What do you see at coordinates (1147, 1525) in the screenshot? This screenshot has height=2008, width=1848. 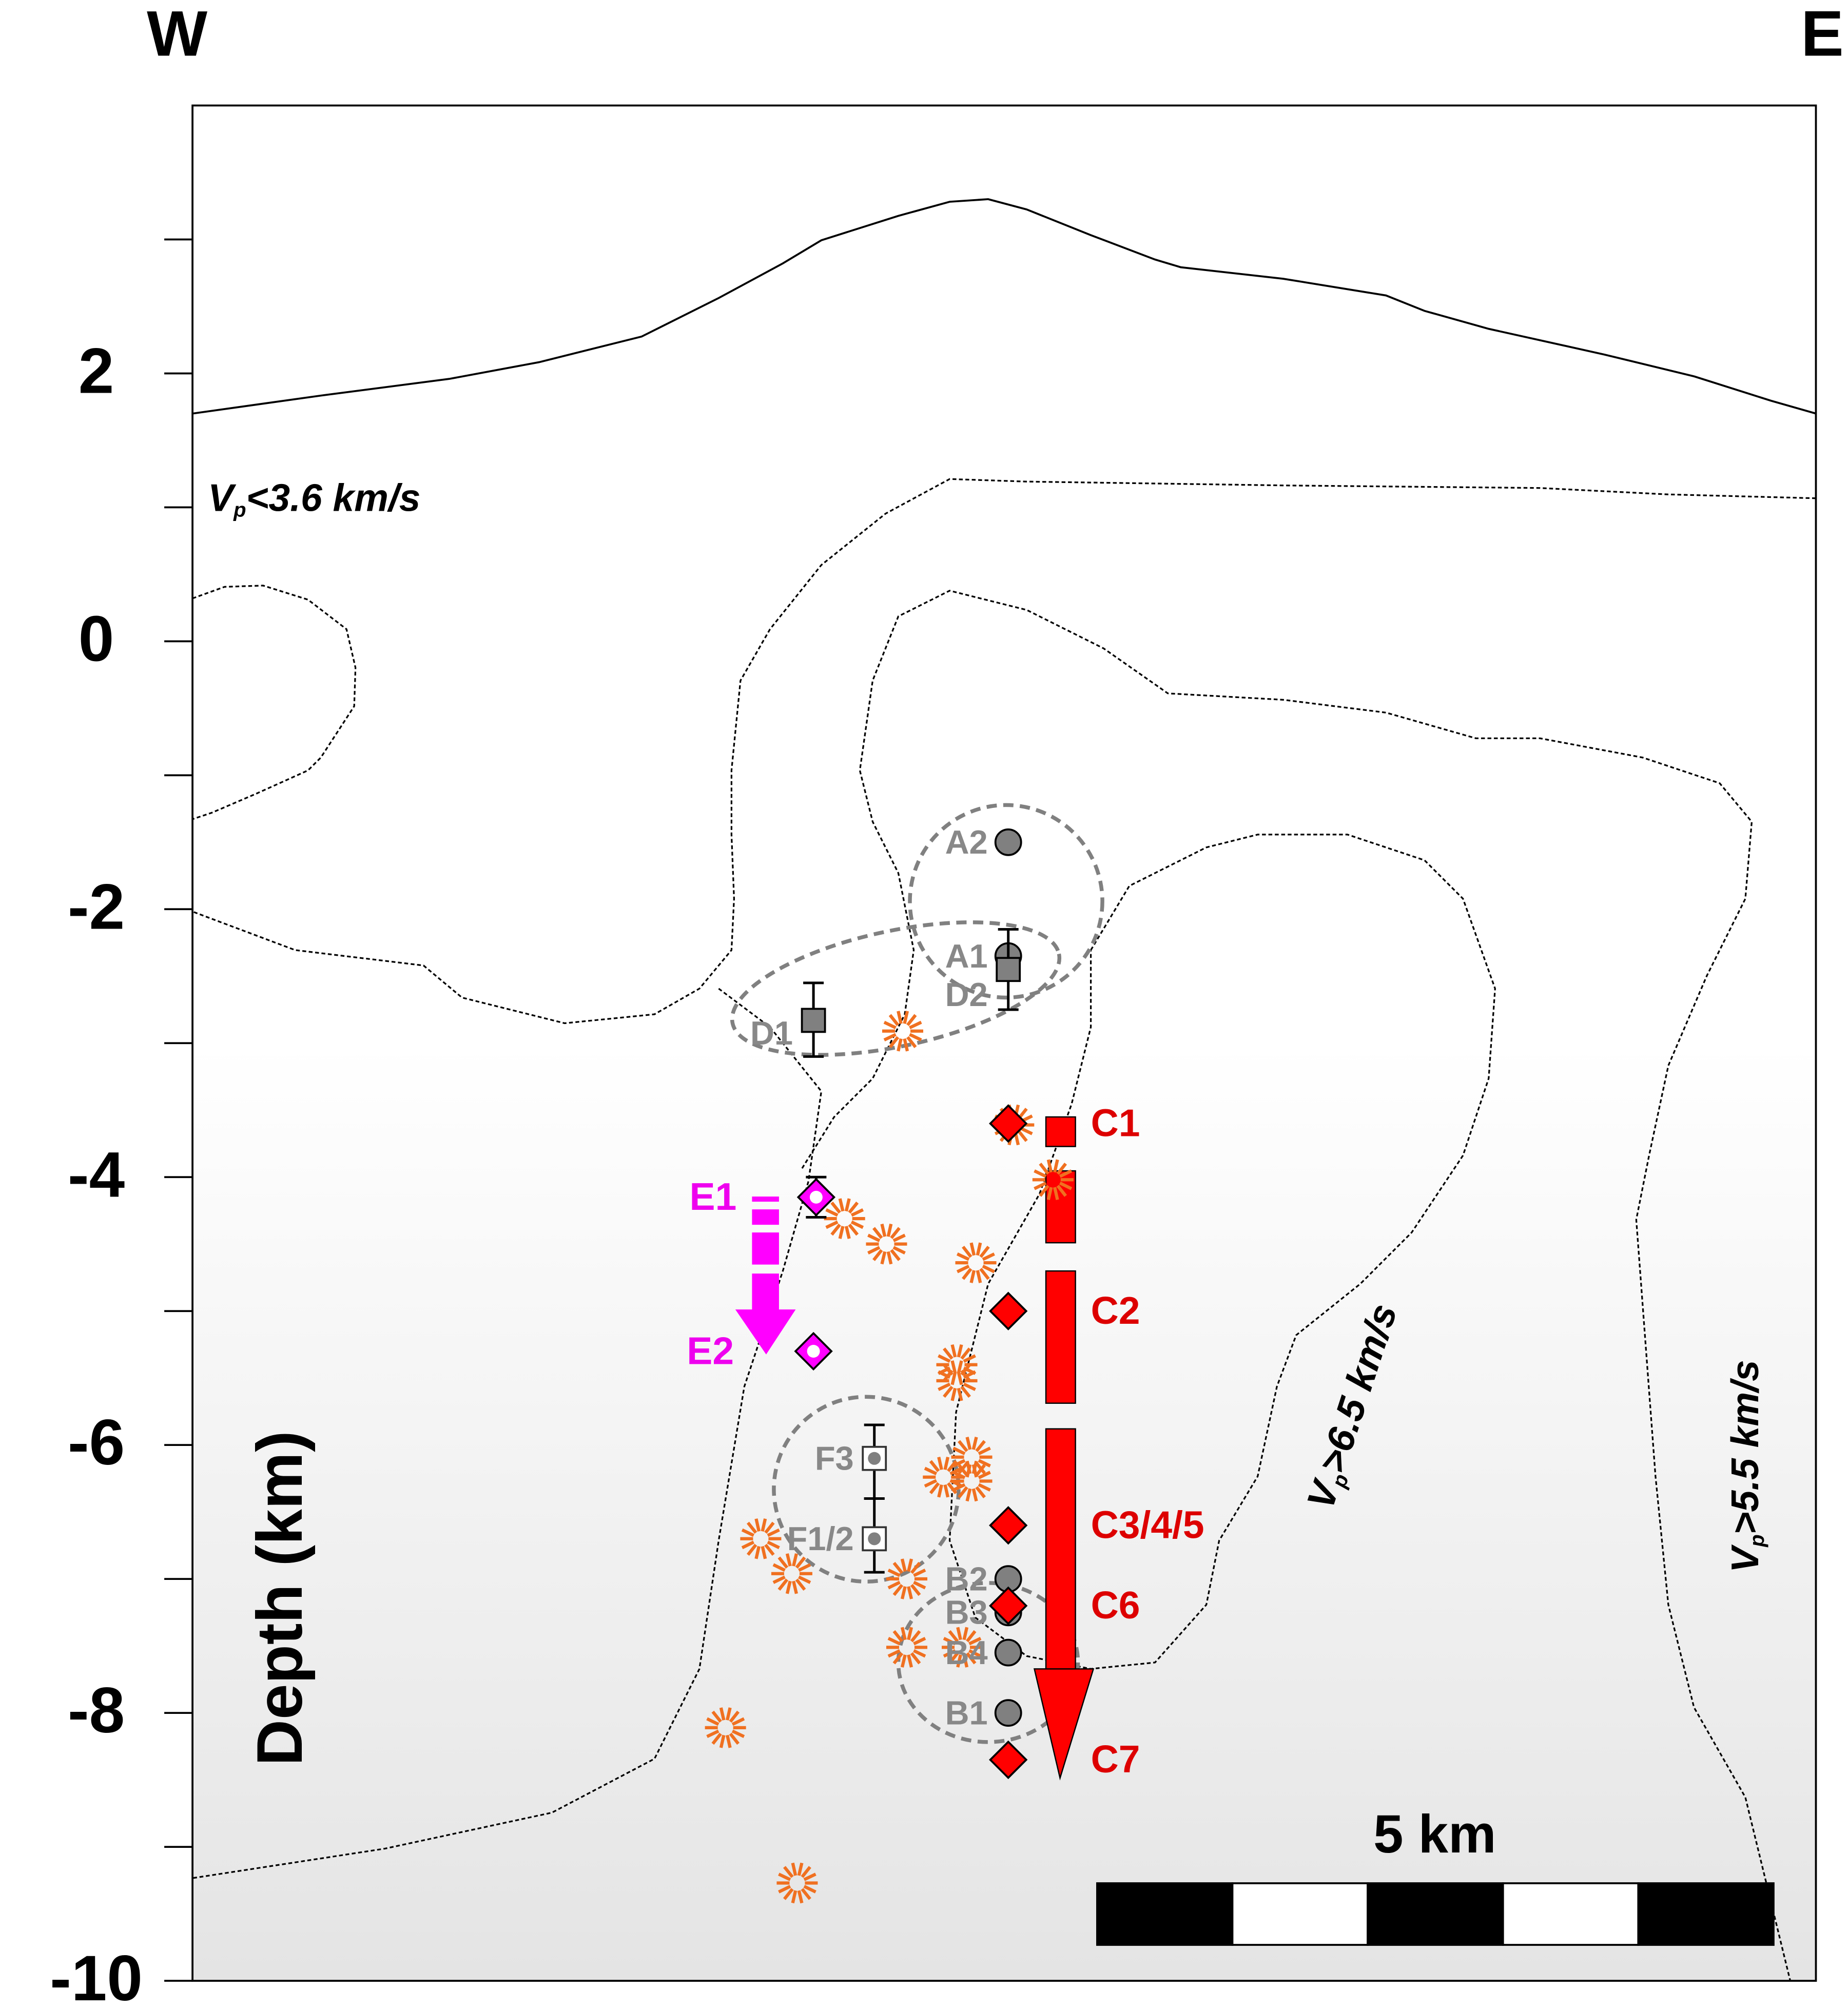 I see `point-label: C3/4/5` at bounding box center [1147, 1525].